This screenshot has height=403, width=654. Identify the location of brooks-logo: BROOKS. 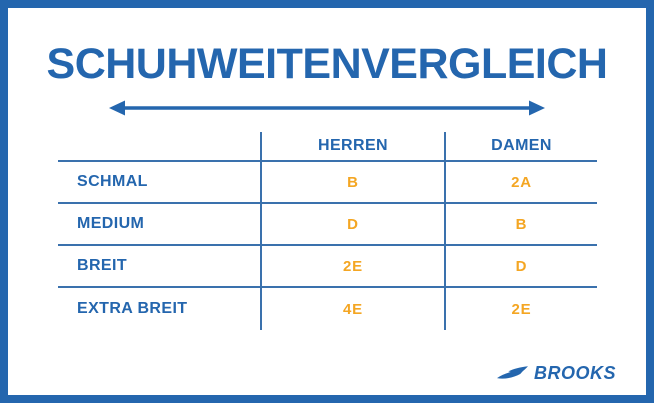
(556, 373).